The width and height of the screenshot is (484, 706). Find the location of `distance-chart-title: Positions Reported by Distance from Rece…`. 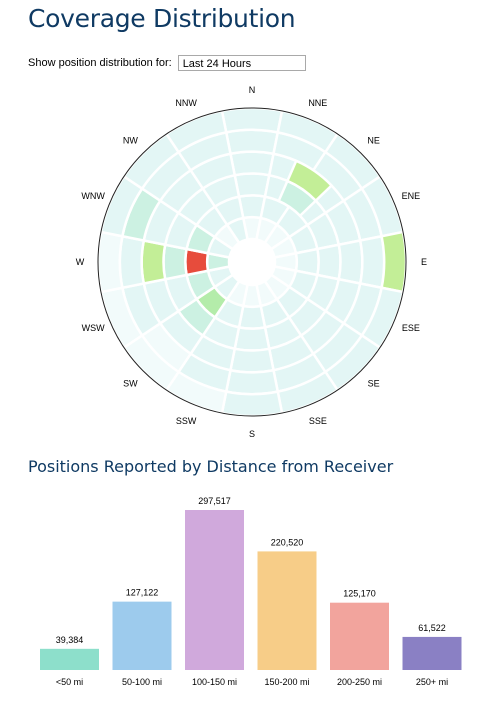

distance-chart-title: Positions Reported by Distance from Rece… is located at coordinates (211, 466).